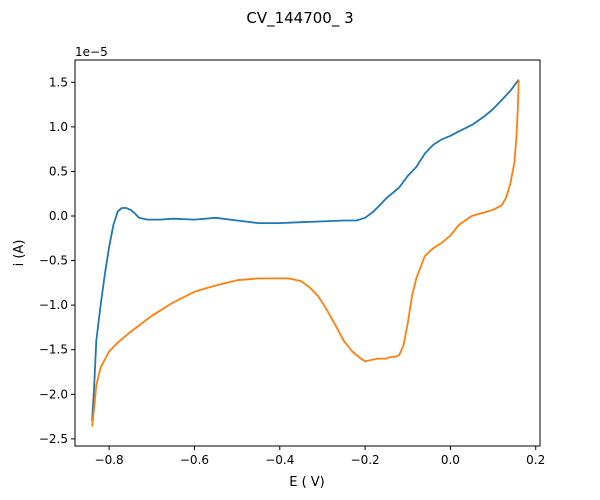  What do you see at coordinates (53, 394) in the screenshot?
I see `y-tick-label: −2.0` at bounding box center [53, 394].